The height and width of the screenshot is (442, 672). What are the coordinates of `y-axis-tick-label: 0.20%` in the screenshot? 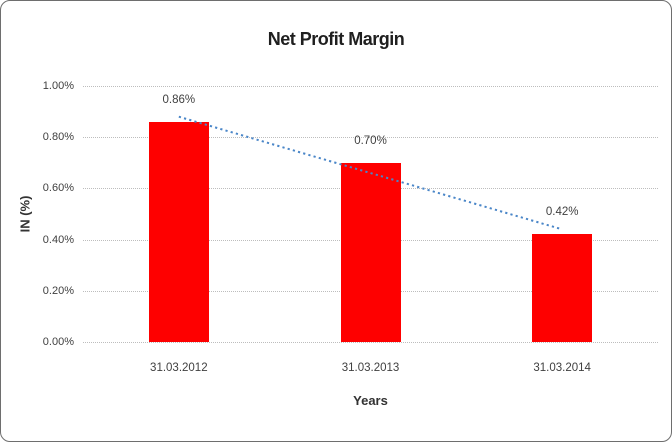 It's located at (58, 290).